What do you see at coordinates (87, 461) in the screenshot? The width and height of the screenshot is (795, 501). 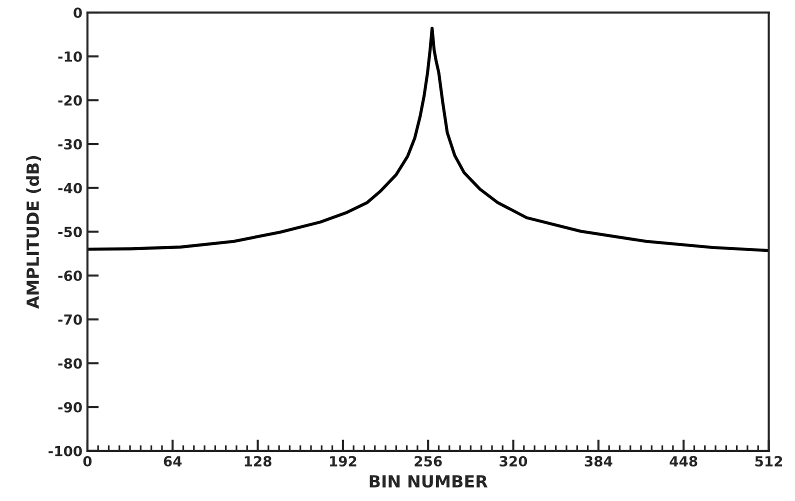 I see `x-tick-label: 0` at bounding box center [87, 461].